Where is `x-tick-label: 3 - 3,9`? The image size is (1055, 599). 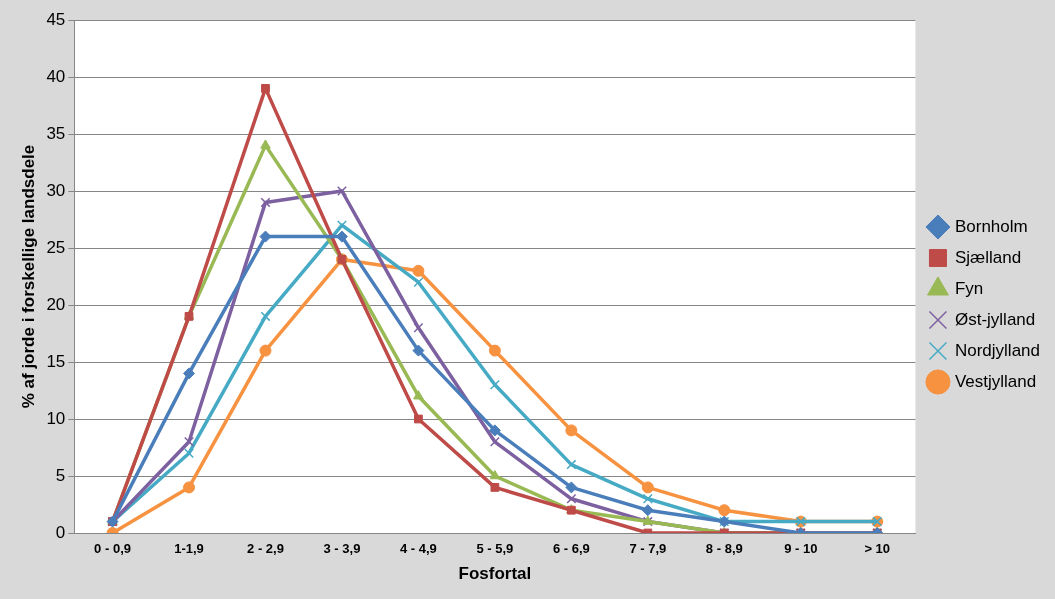
x-tick-label: 3 - 3,9 is located at coordinates (342, 549).